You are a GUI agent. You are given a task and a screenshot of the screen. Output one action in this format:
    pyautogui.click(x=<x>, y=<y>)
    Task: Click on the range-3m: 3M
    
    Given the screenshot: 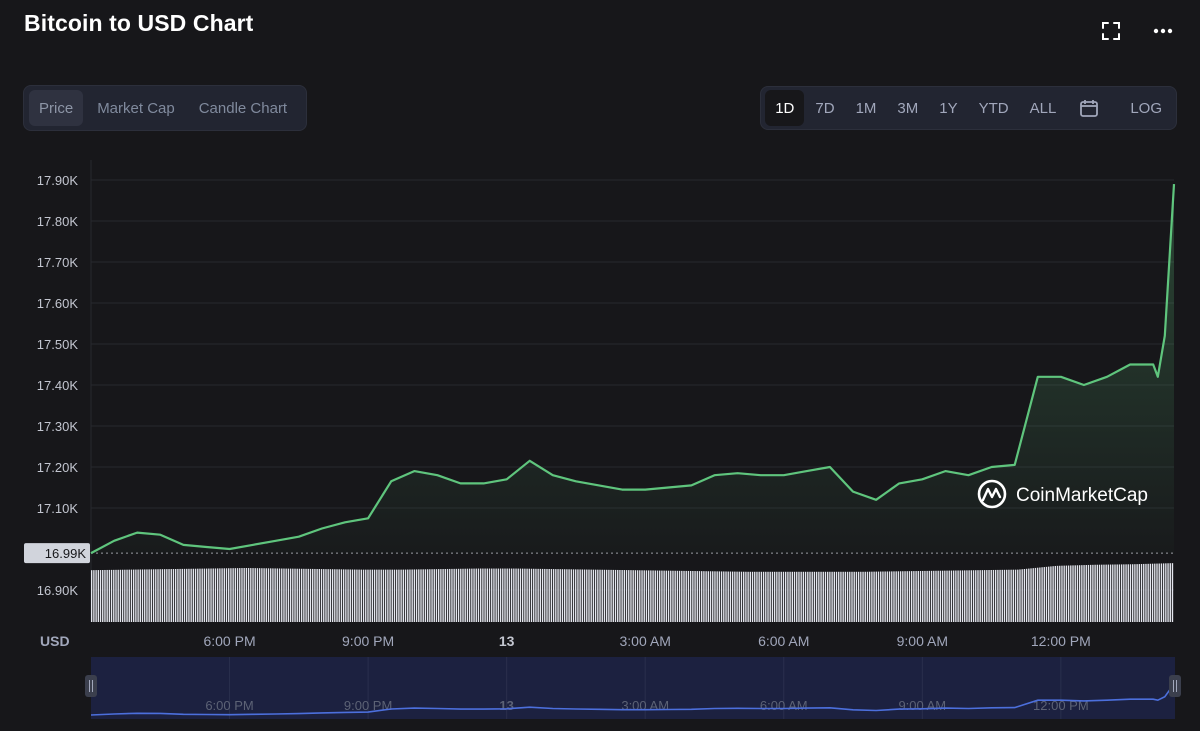 What is the action you would take?
    pyautogui.click(x=908, y=108)
    